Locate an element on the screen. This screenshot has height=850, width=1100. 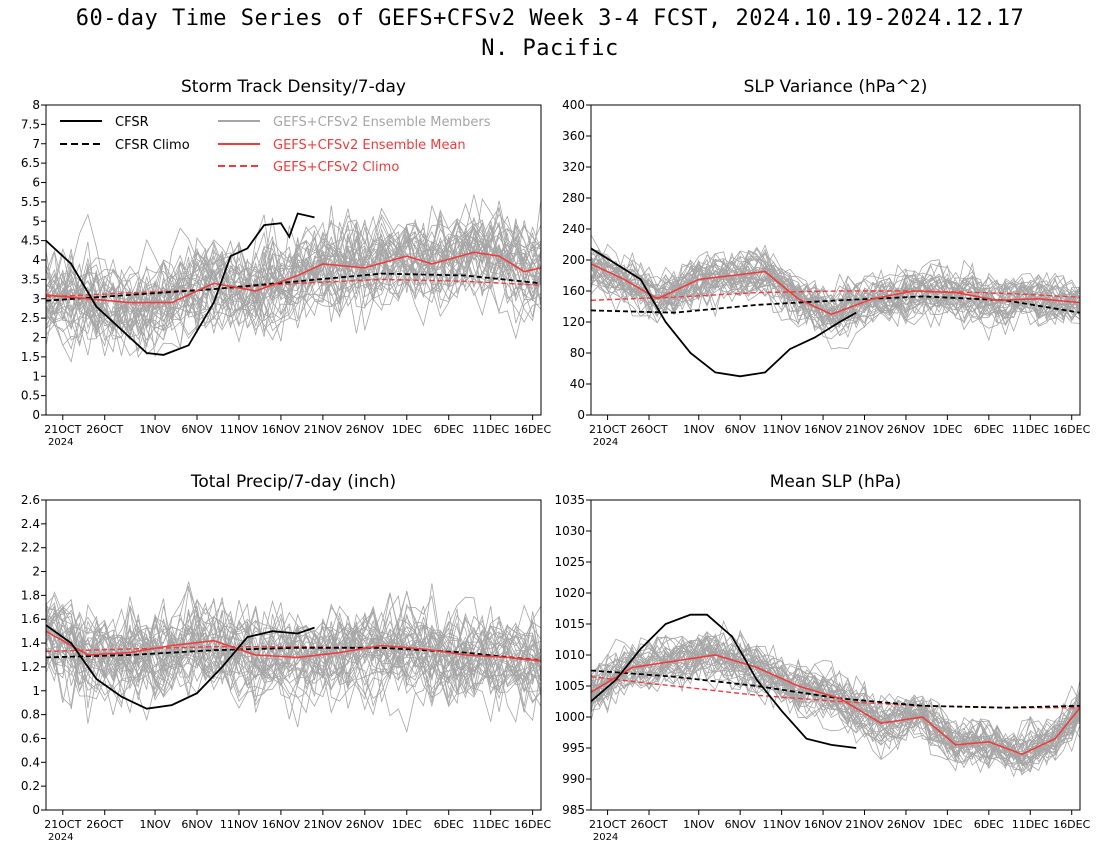
y-tick-label: 400 is located at coordinates (573, 105).